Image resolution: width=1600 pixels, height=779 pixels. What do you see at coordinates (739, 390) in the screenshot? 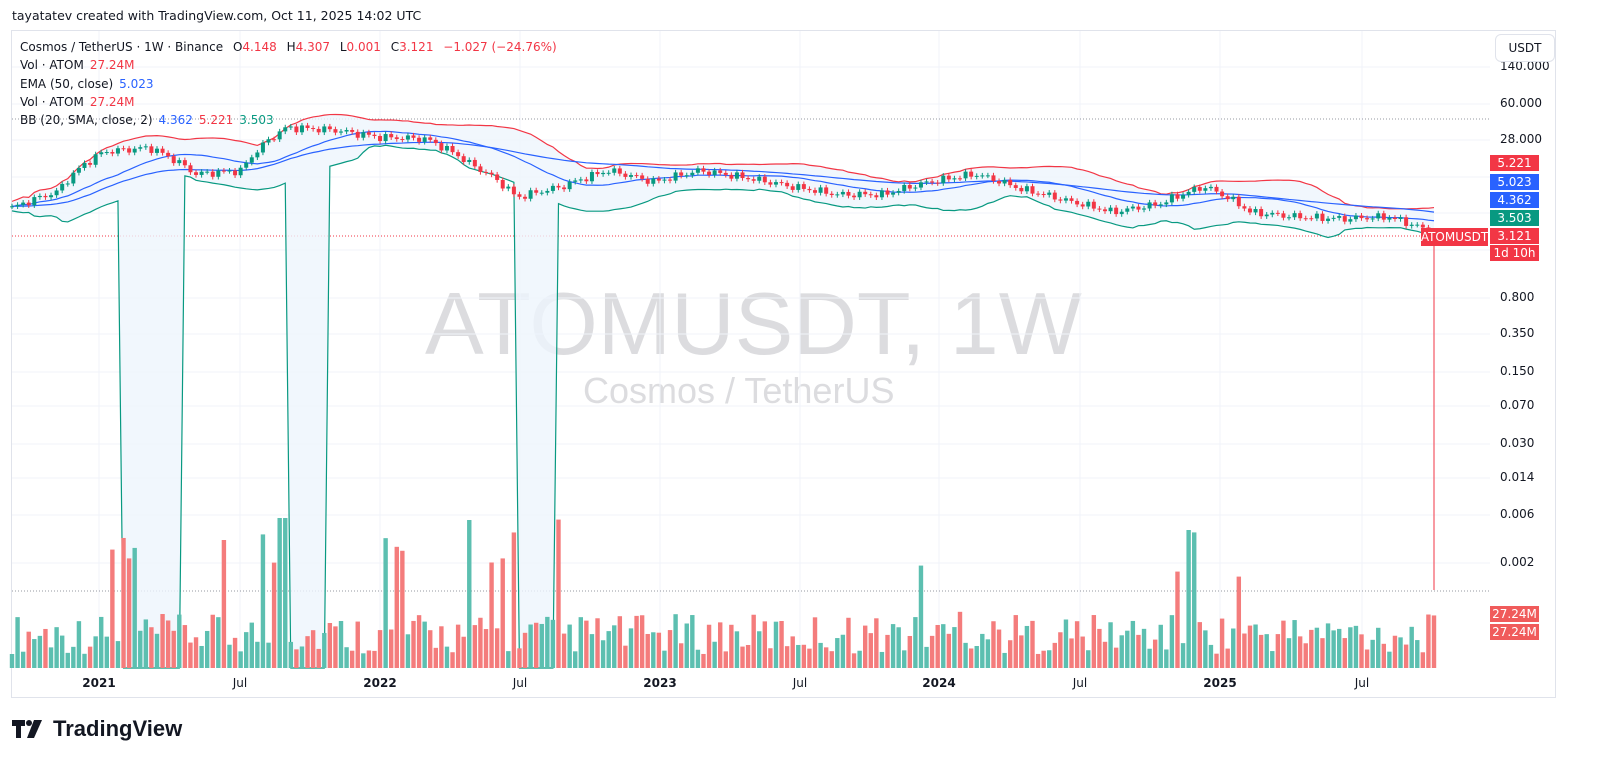
I see `watermark-subtitle: Cosmos / TetherUS` at bounding box center [739, 390].